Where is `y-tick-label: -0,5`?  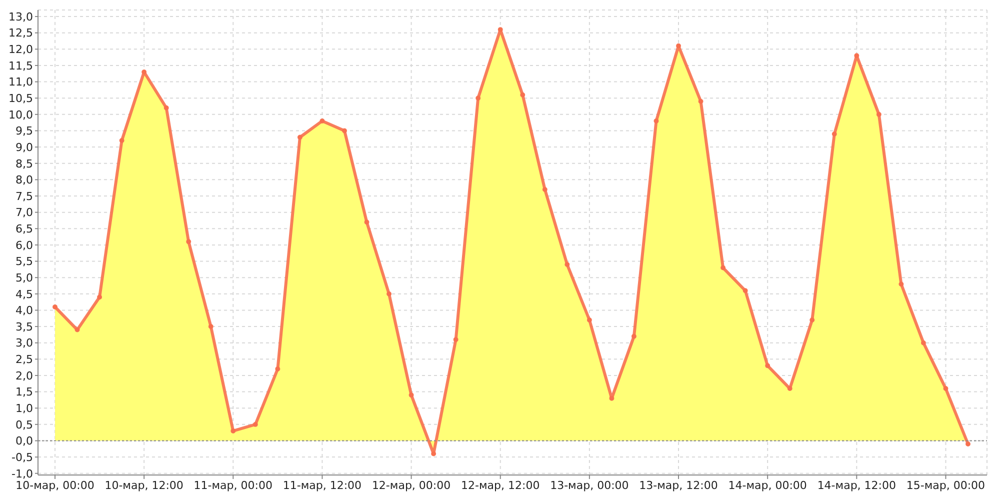
y-tick-label: -0,5 is located at coordinates (22, 457).